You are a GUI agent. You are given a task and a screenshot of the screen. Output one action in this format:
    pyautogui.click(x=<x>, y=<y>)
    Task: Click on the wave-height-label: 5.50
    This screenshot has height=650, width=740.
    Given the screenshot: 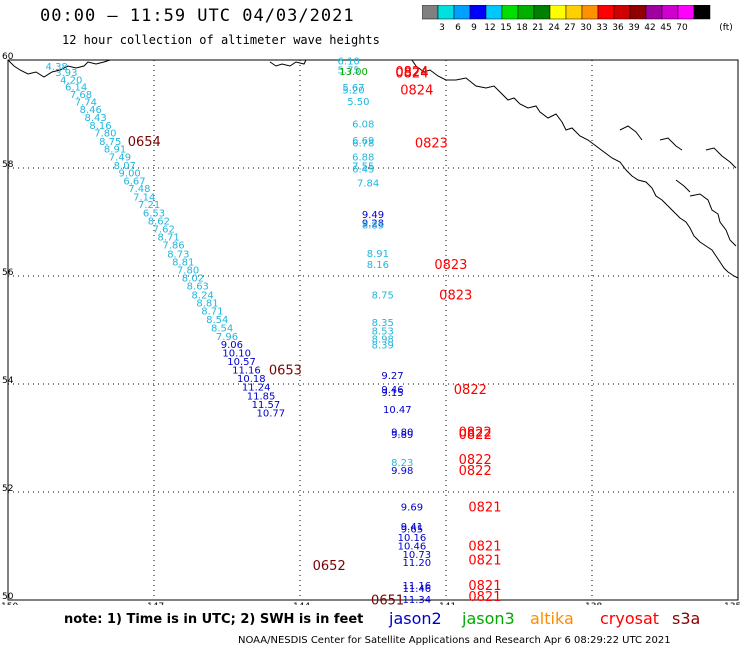 What is the action you would take?
    pyautogui.click(x=358, y=102)
    